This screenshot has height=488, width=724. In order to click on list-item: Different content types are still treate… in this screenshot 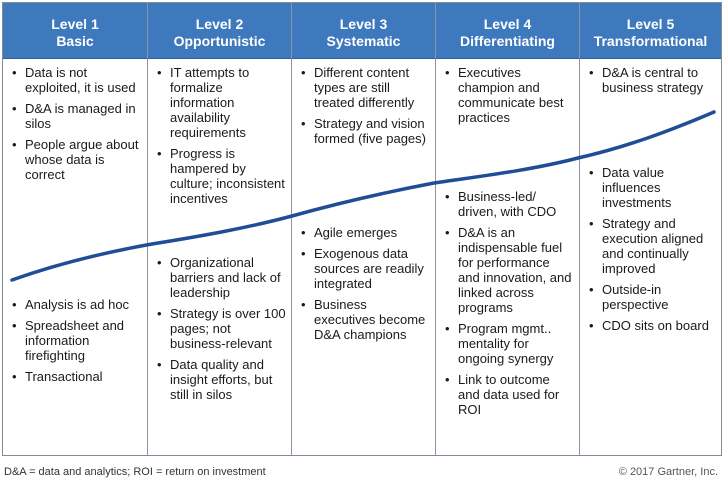, I will do `click(363, 87)`.